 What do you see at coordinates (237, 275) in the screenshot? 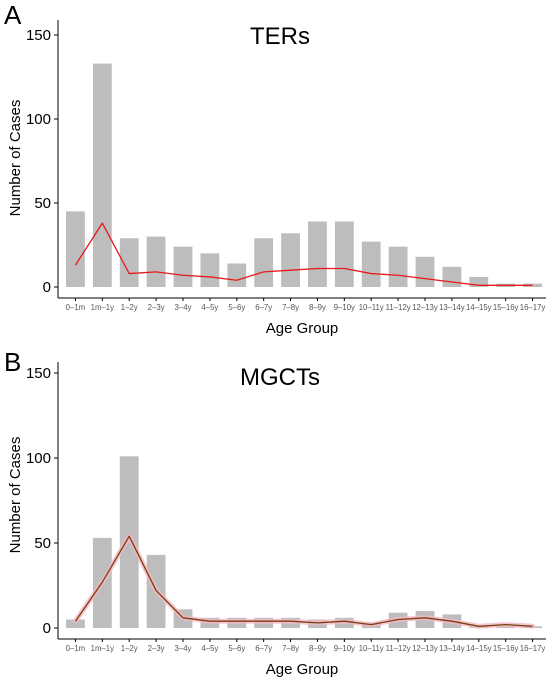
I see `bar-5–6y` at bounding box center [237, 275].